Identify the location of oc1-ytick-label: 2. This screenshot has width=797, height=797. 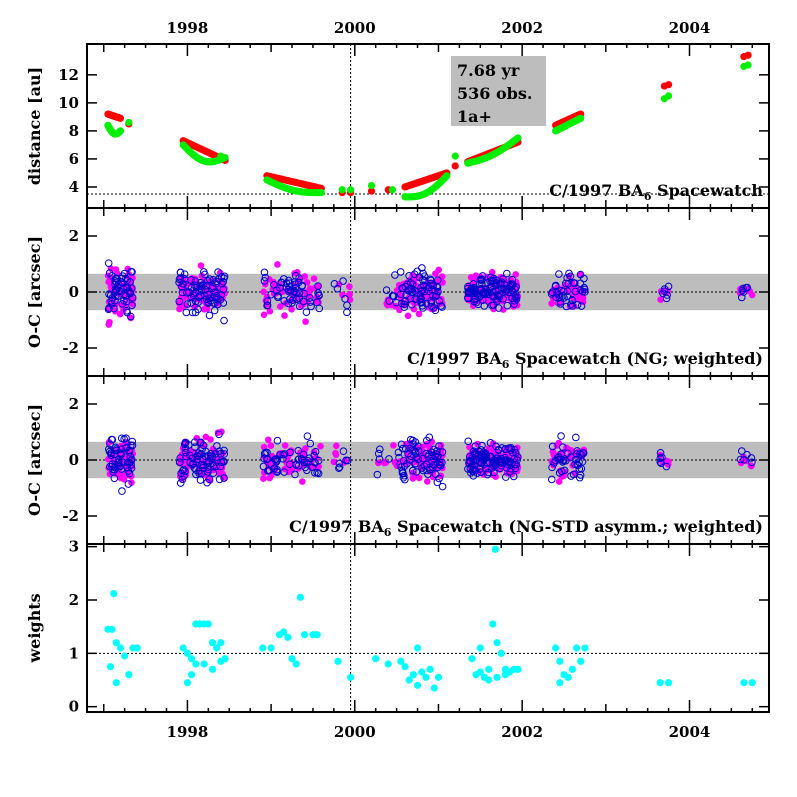
(74, 236).